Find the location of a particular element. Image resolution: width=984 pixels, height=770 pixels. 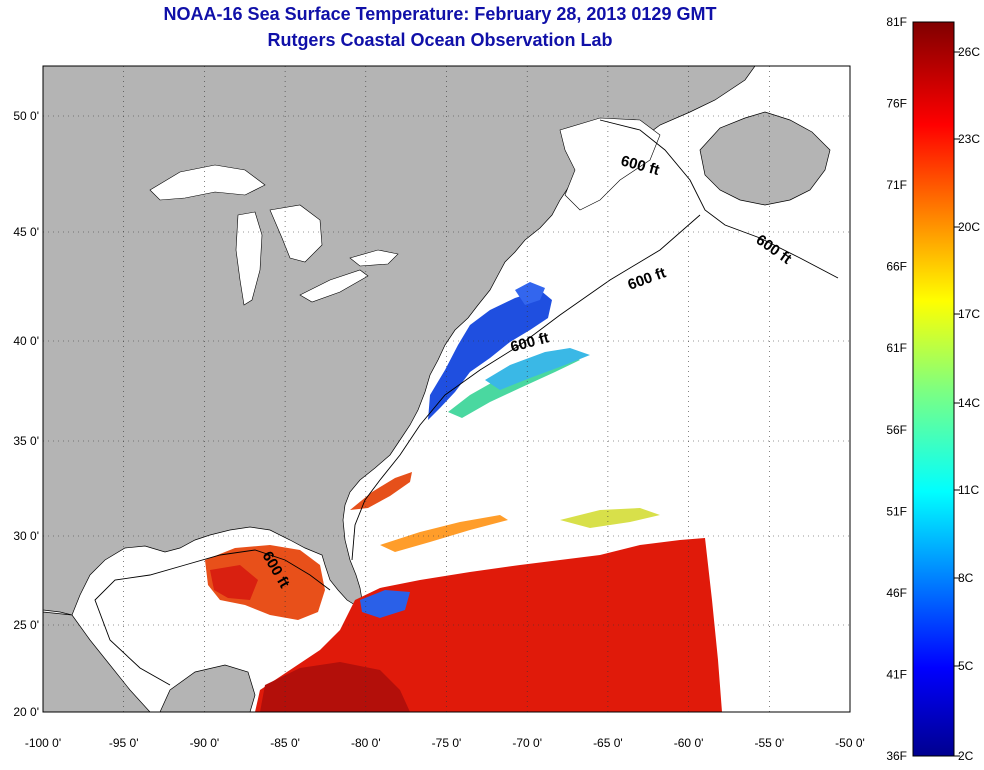

x-tick-label: -85 0' is located at coordinates (285, 743).